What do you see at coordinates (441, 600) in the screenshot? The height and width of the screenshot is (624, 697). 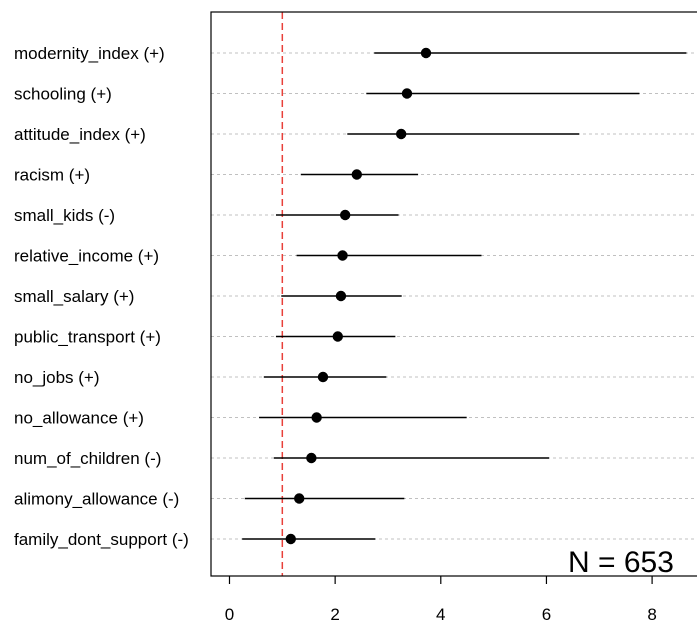 I see `x-axis: 0 2 4 6 8` at bounding box center [441, 600].